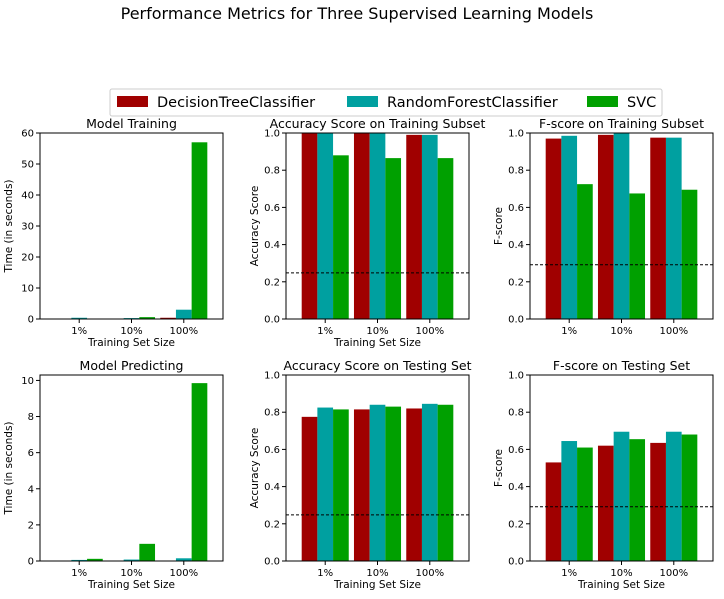 Image resolution: width=724 pixels, height=599 pixels. I want to click on bar-fscore-testing-s0-c2, so click(658, 501).